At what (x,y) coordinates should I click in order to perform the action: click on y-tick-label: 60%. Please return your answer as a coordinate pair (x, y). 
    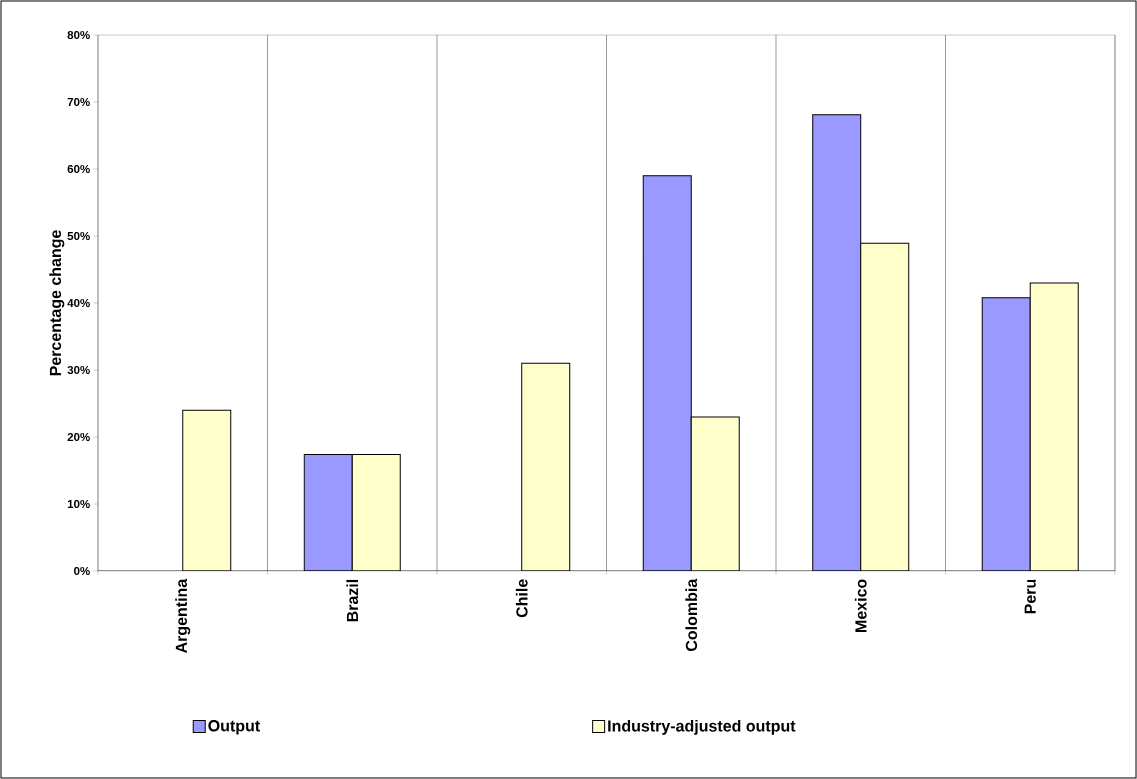
    Looking at the image, I should click on (78, 169).